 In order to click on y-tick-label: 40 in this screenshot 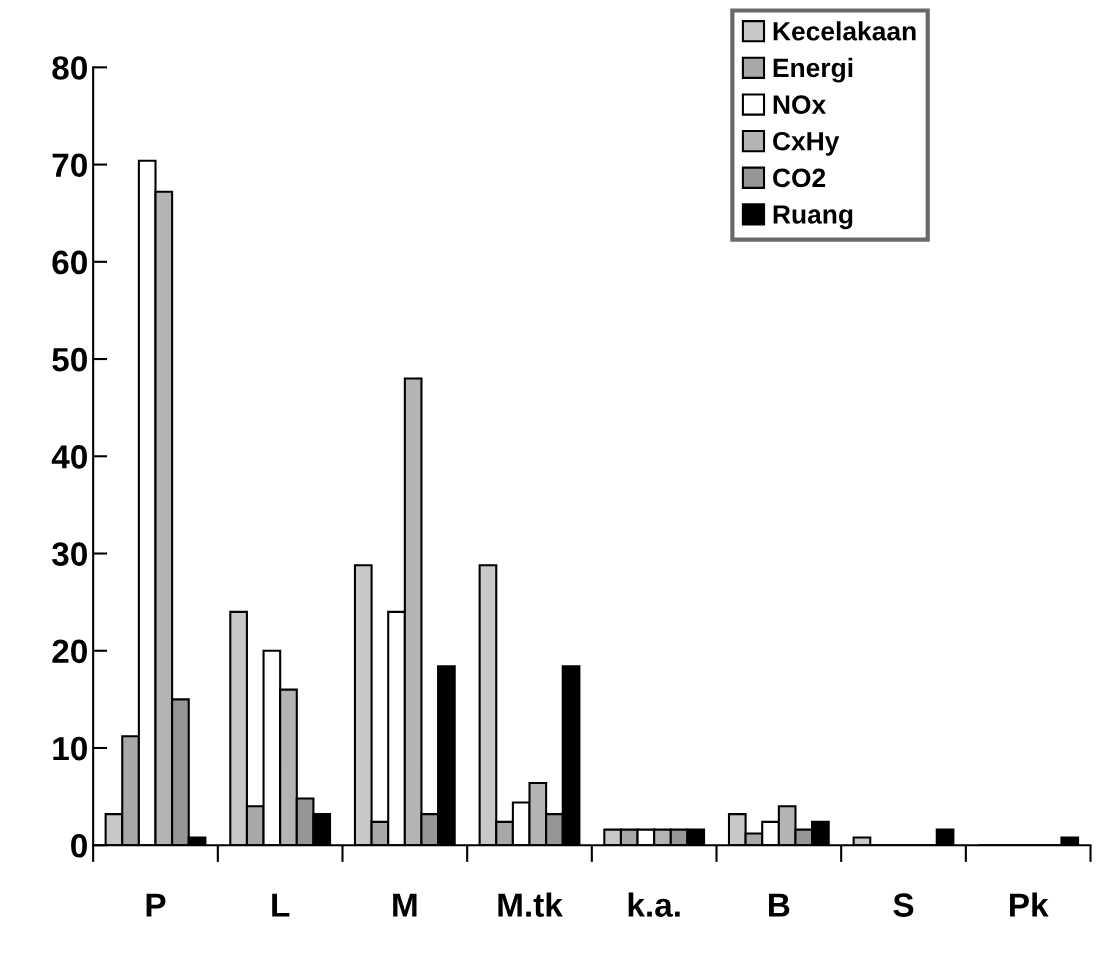, I will do `click(69, 457)`.